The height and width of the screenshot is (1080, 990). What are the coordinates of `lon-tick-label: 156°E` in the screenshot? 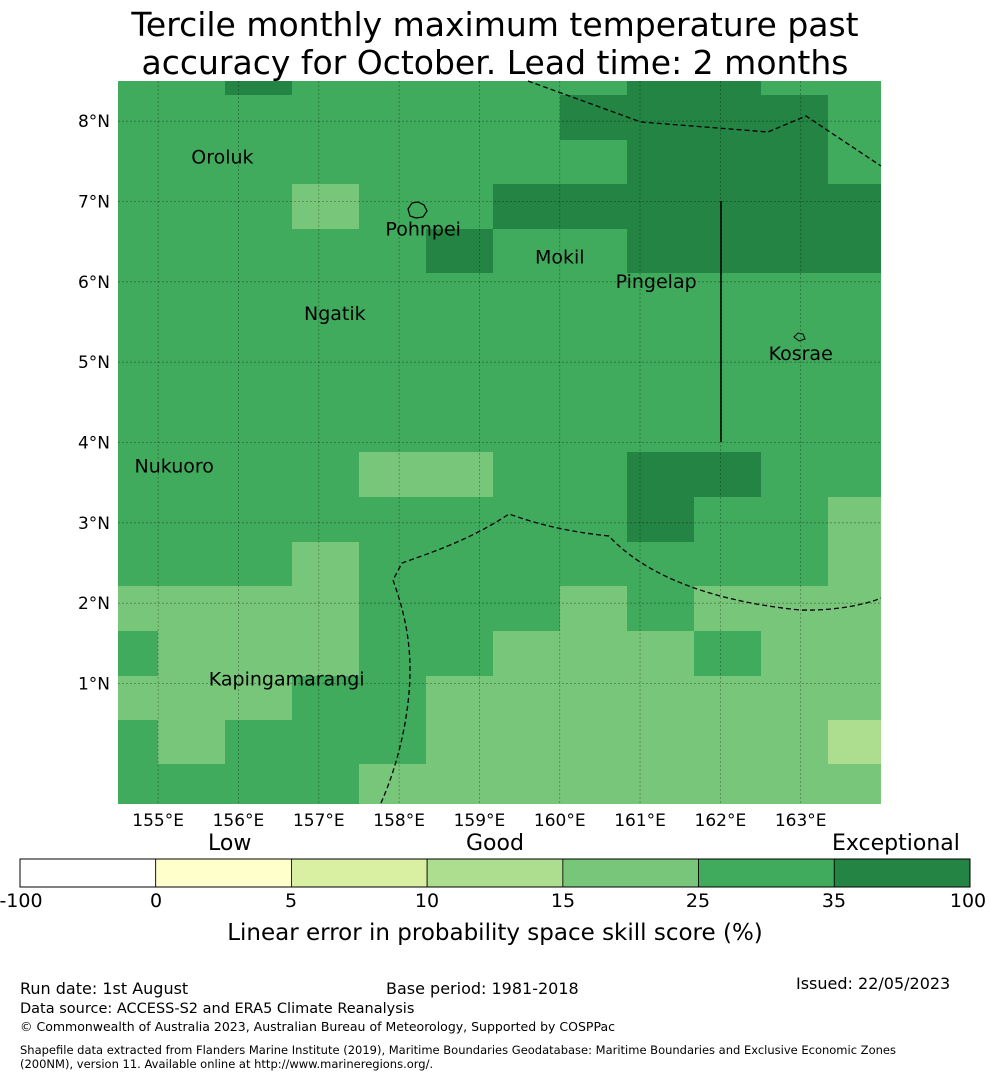 It's located at (239, 821).